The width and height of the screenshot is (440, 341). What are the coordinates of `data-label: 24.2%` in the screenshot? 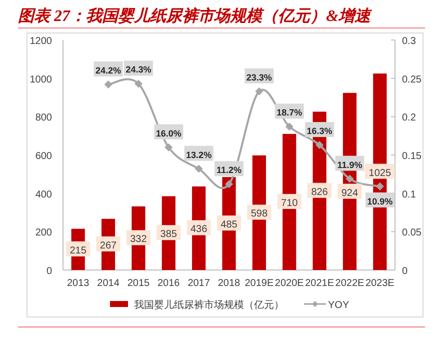 It's located at (109, 70).